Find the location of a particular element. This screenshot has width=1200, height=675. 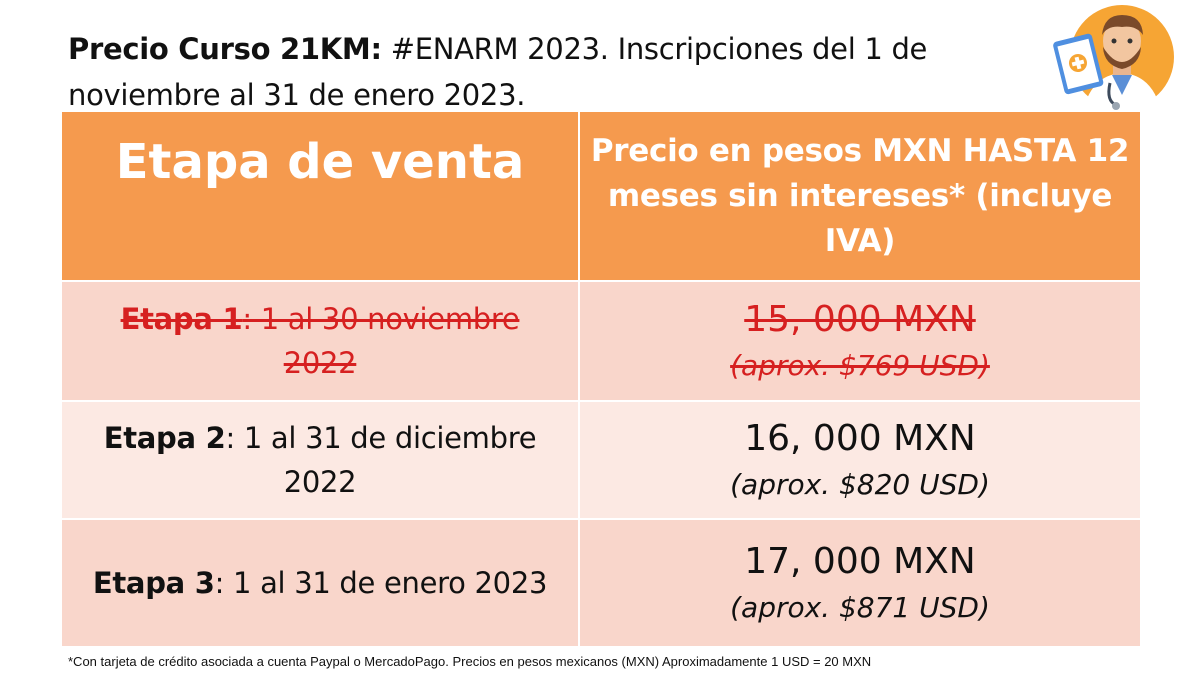

header-stage: Etapa de venta is located at coordinates (320, 196).